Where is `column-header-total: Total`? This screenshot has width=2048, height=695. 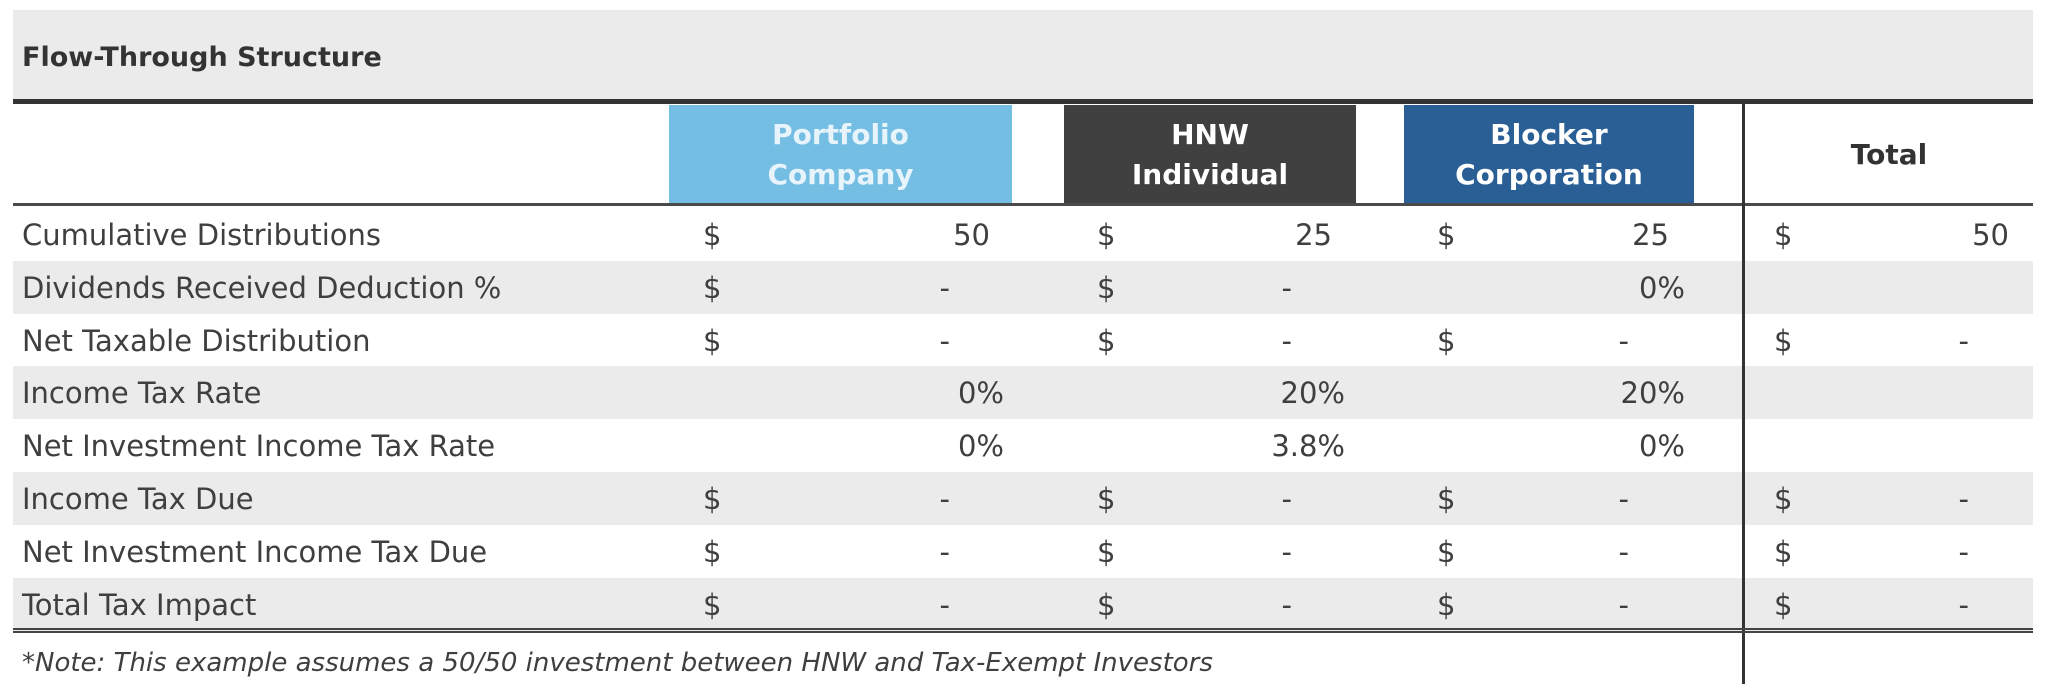 column-header-total: Total is located at coordinates (1889, 154).